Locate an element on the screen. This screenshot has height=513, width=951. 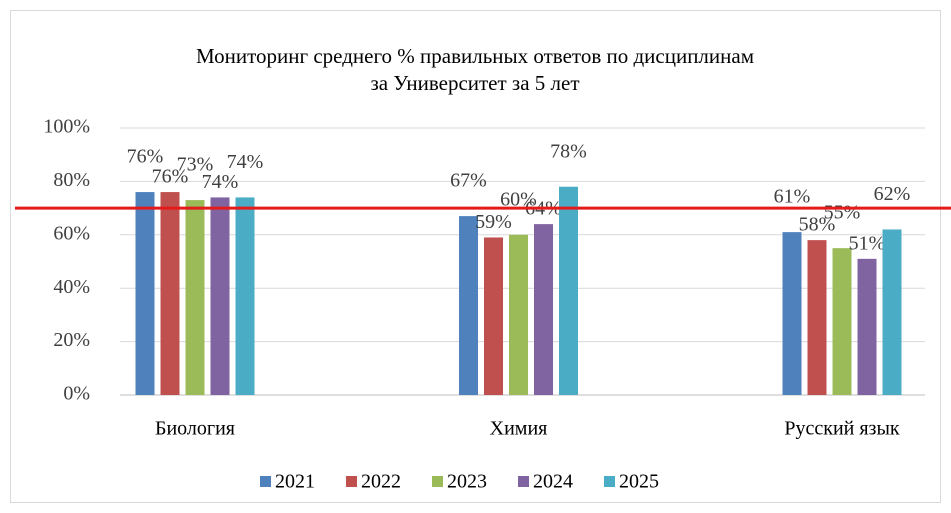
data-label: 58% is located at coordinates (817, 225).